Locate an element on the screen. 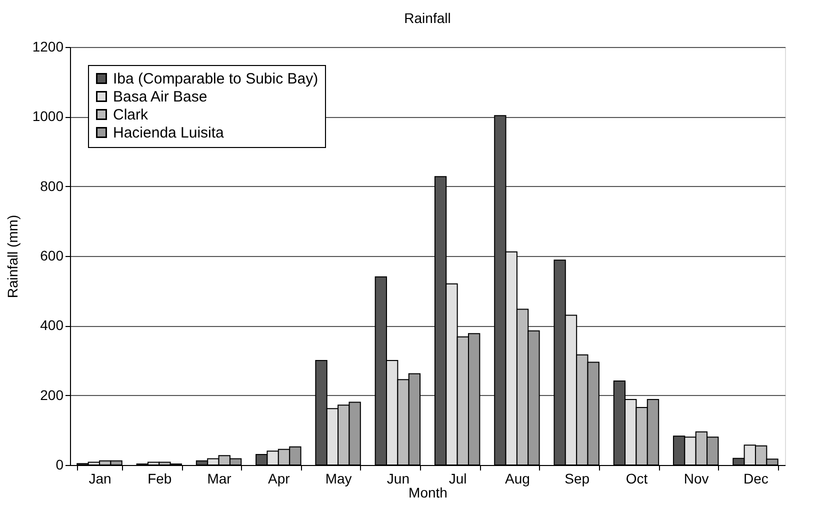  x-tick-label: Apr is located at coordinates (279, 478).